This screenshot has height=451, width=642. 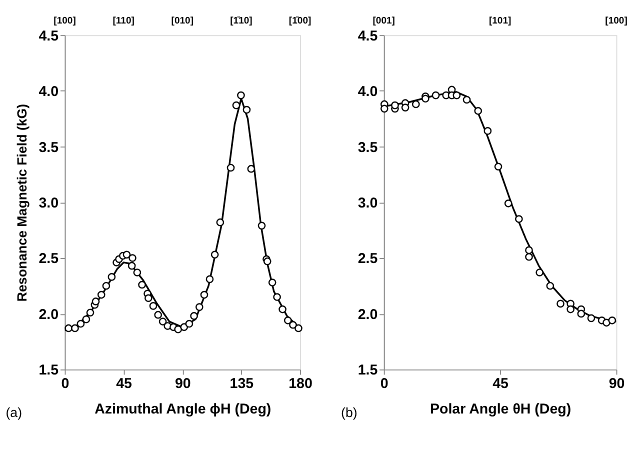 What do you see at coordinates (501, 410) in the screenshot?
I see `x-axis-title: Polar Angle θH (Deg)` at bounding box center [501, 410].